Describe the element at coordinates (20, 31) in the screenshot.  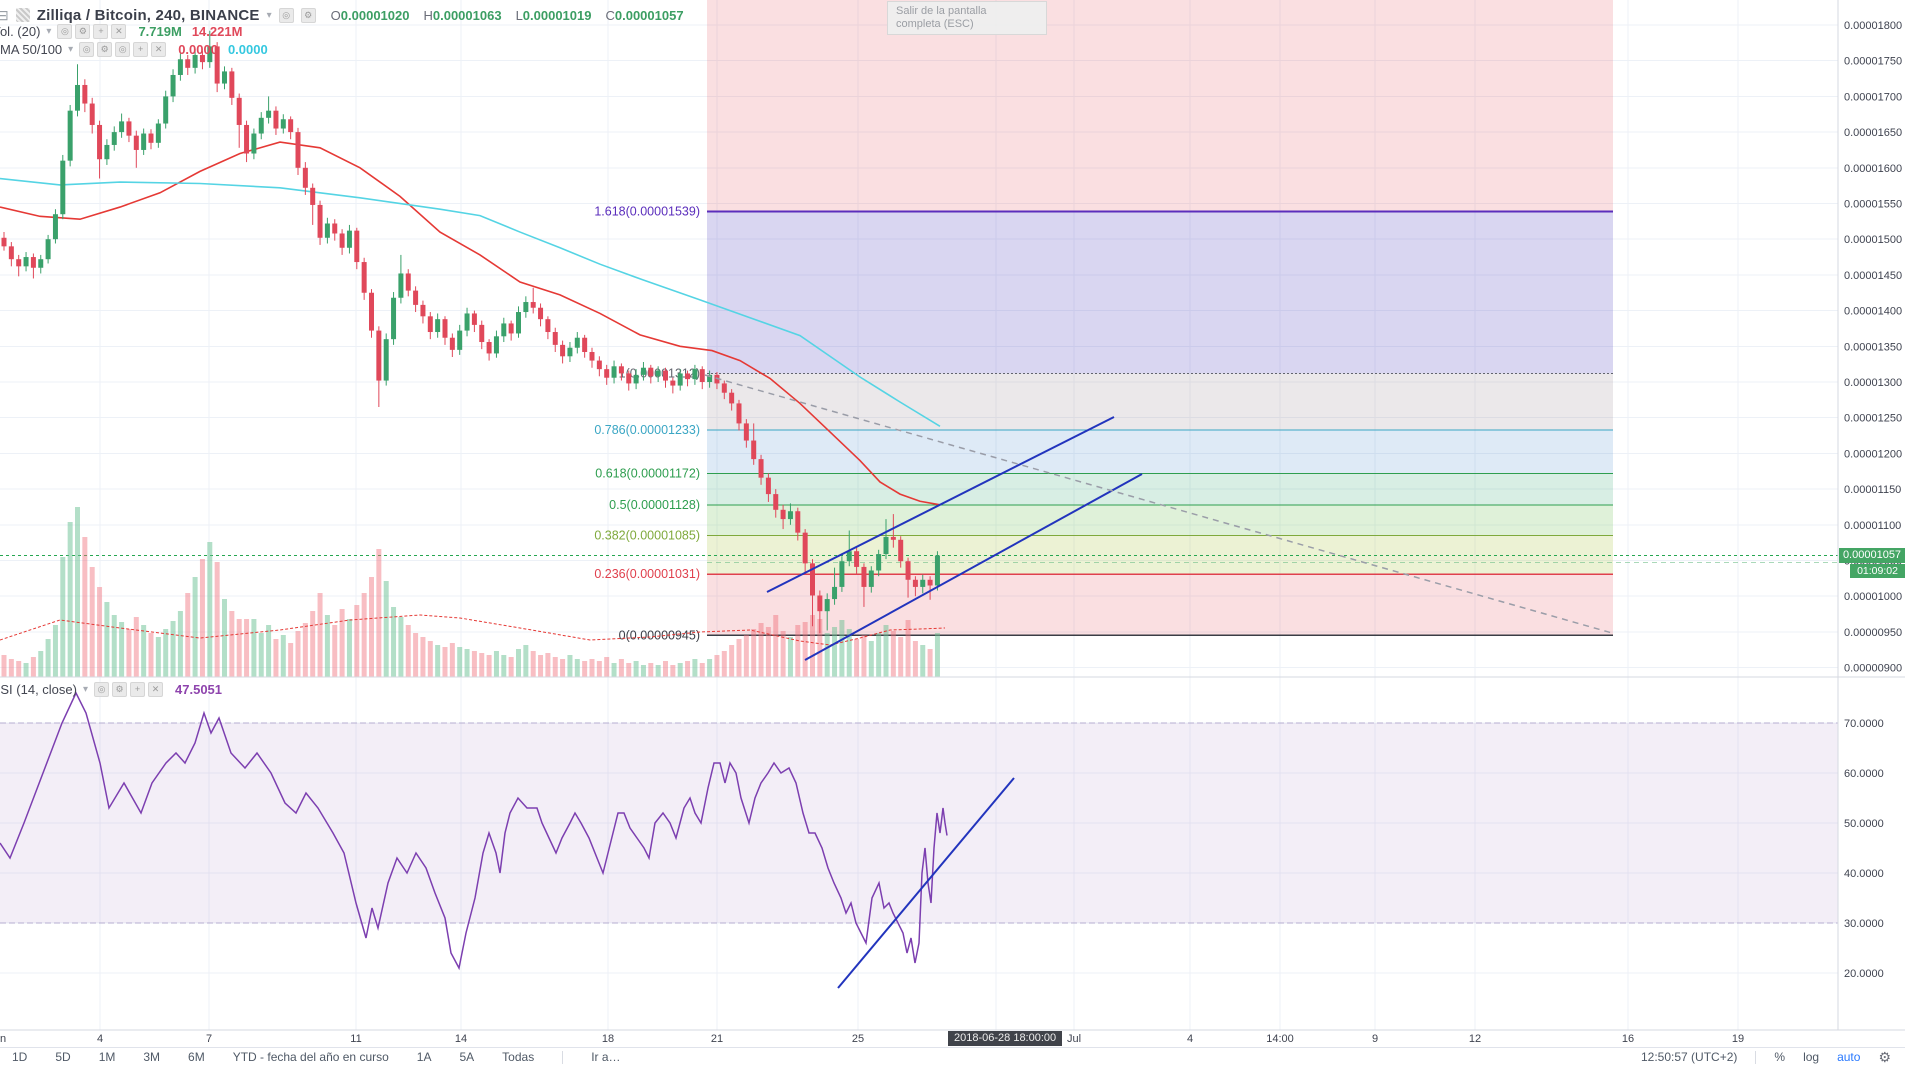
I see `legend-volume-label: Vol. (20)` at that location.